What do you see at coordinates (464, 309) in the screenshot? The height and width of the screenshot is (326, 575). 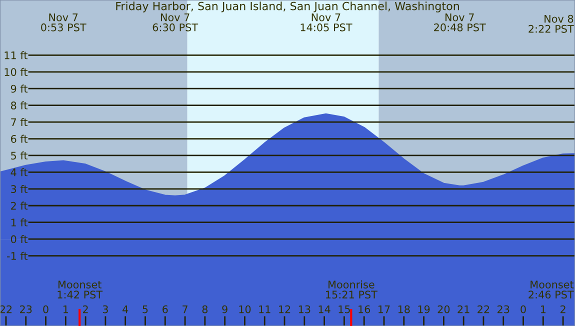 I see `x-tick-label: 21` at bounding box center [464, 309].